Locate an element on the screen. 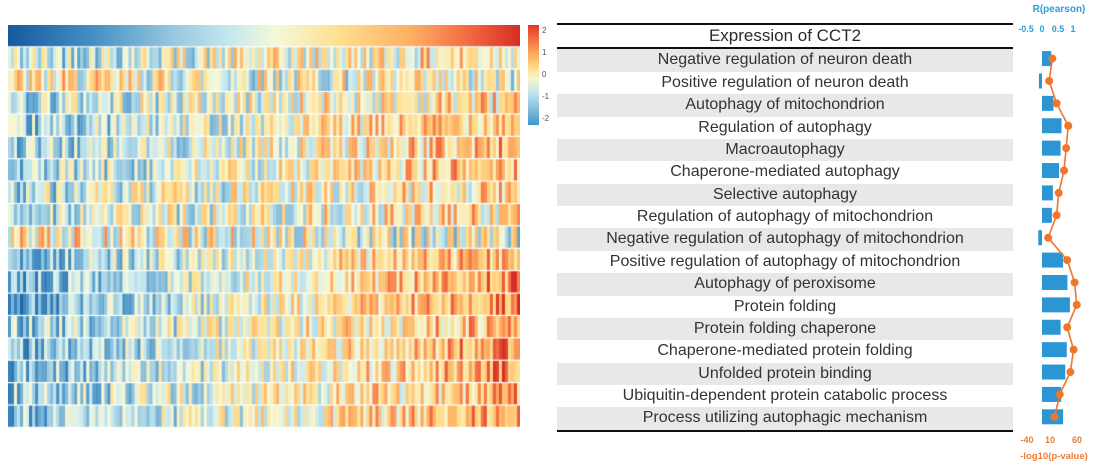  pathway-label: Macroautophagy is located at coordinates (785, 150).